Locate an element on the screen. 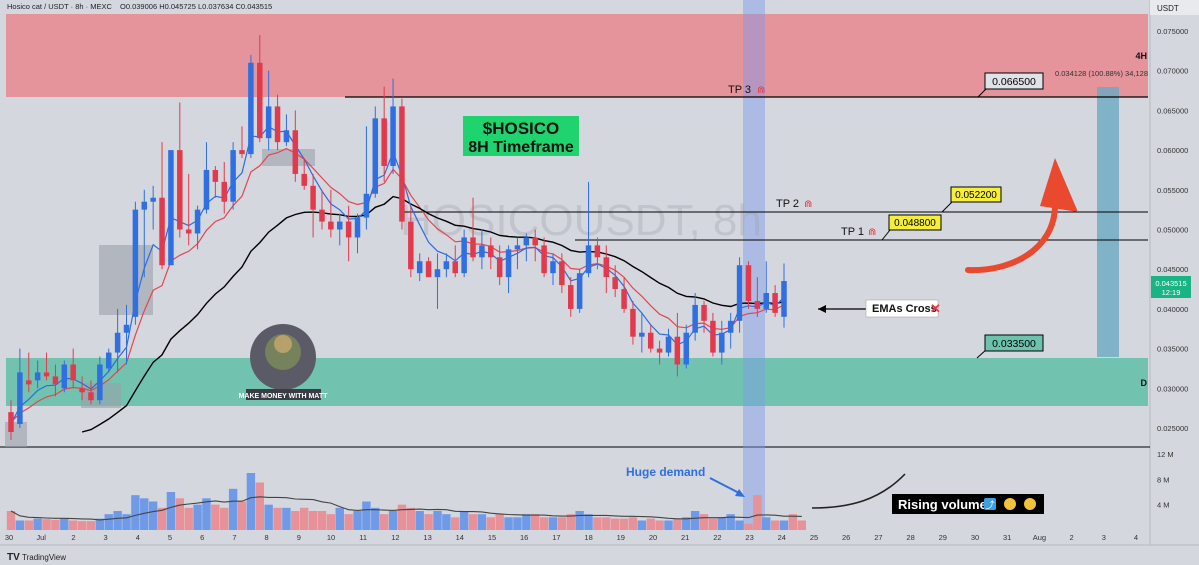 The width and height of the screenshot is (1199, 565). watermark: HOSICOUSDT, 8h is located at coordinates (581, 220).